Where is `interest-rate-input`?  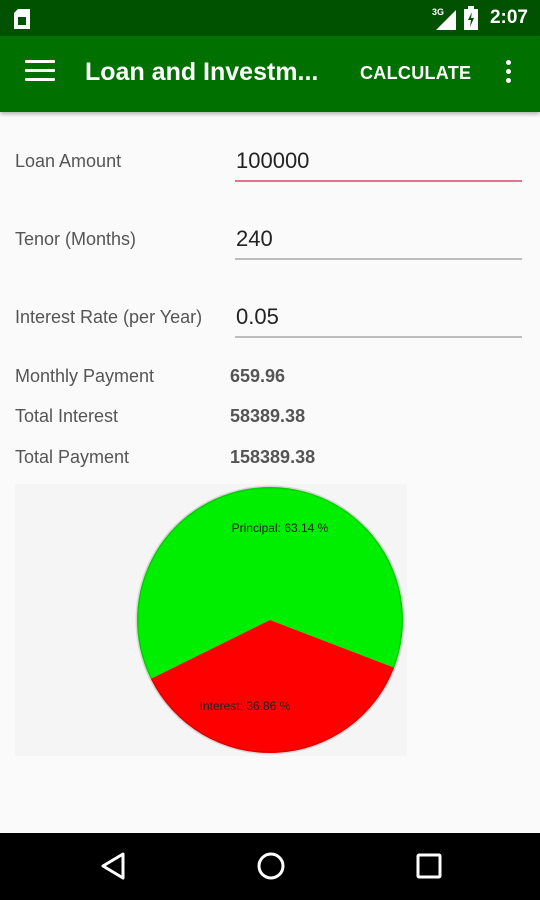 interest-rate-input is located at coordinates (378, 319).